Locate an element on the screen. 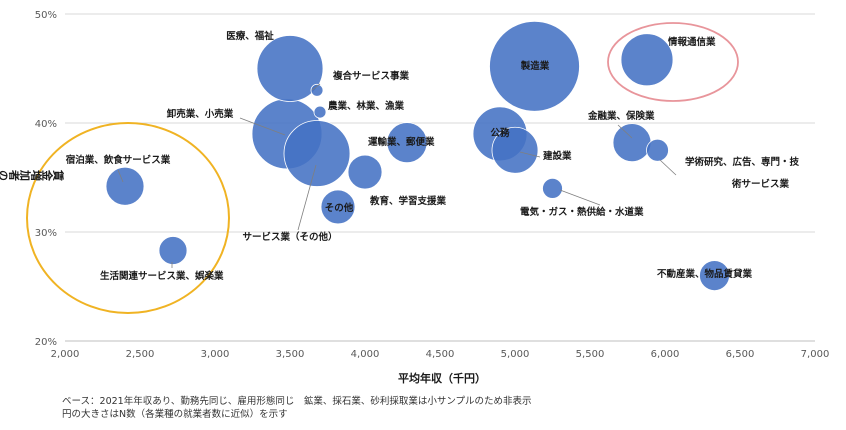  bubble-label: サービス業（その他） is located at coordinates (289, 237).